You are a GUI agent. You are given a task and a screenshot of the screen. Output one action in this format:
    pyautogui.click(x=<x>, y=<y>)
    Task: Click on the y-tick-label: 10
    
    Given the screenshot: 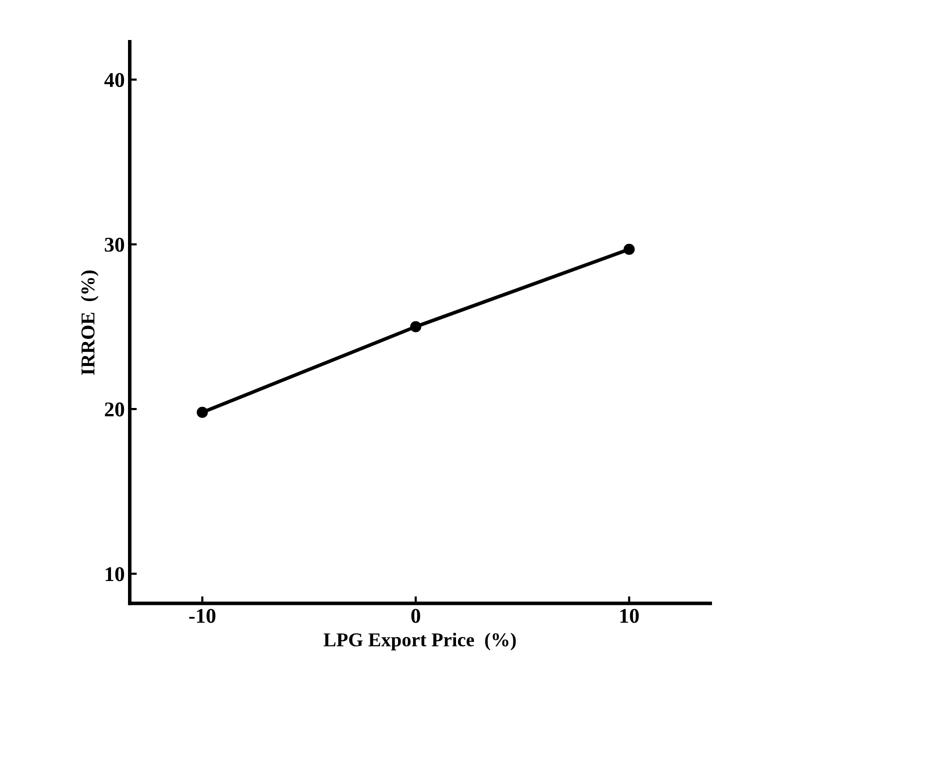 What is the action you would take?
    pyautogui.click(x=115, y=574)
    